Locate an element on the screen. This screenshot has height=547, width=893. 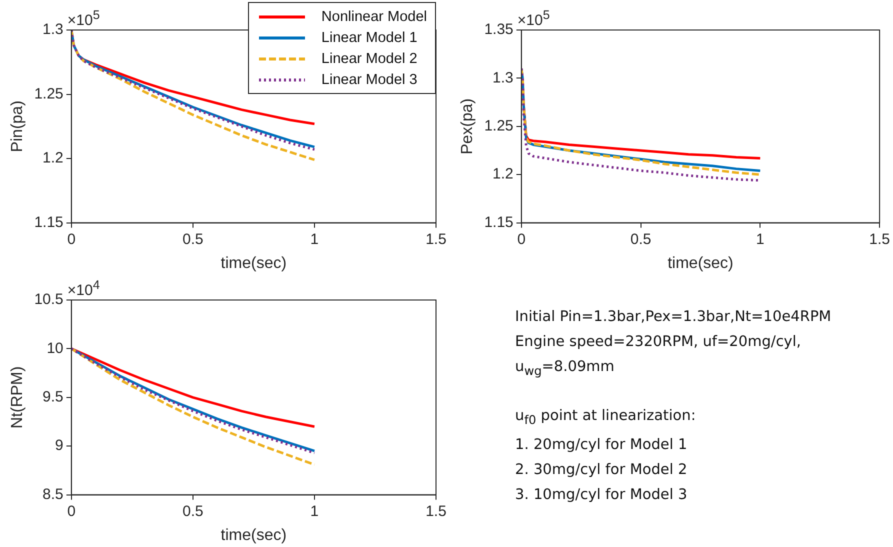
legend-label: Linear Model 2 is located at coordinates (369, 58).